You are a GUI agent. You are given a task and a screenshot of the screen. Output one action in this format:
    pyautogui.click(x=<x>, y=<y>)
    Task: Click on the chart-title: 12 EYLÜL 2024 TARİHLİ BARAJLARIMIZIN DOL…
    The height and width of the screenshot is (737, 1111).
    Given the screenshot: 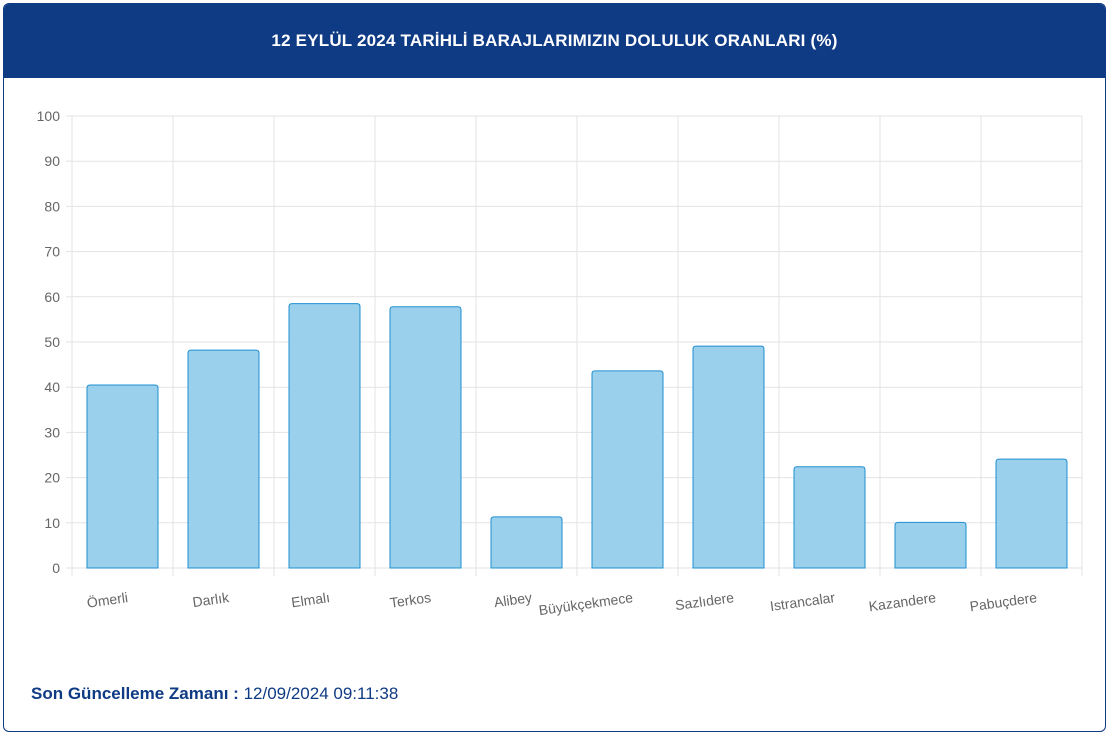 What is the action you would take?
    pyautogui.click(x=554, y=40)
    